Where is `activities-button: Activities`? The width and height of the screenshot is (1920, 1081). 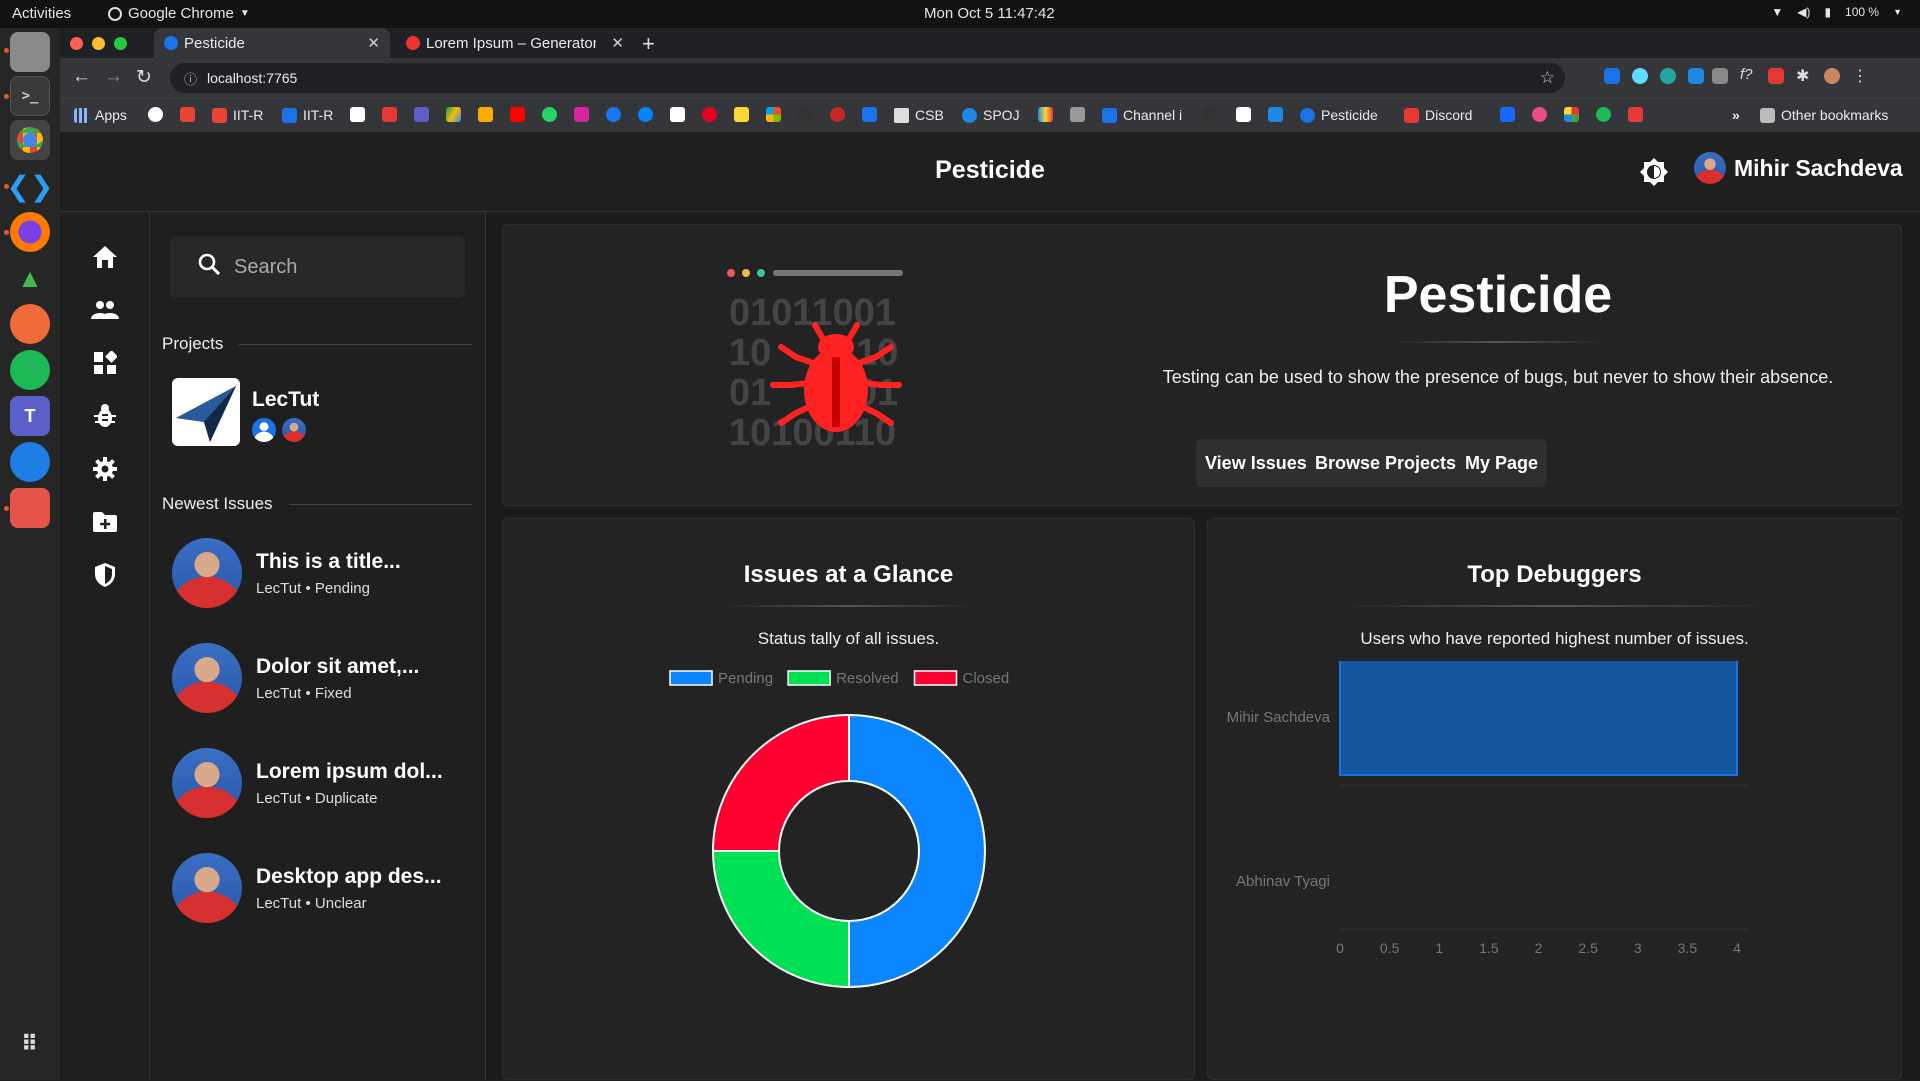 activities-button: Activities is located at coordinates (42, 13).